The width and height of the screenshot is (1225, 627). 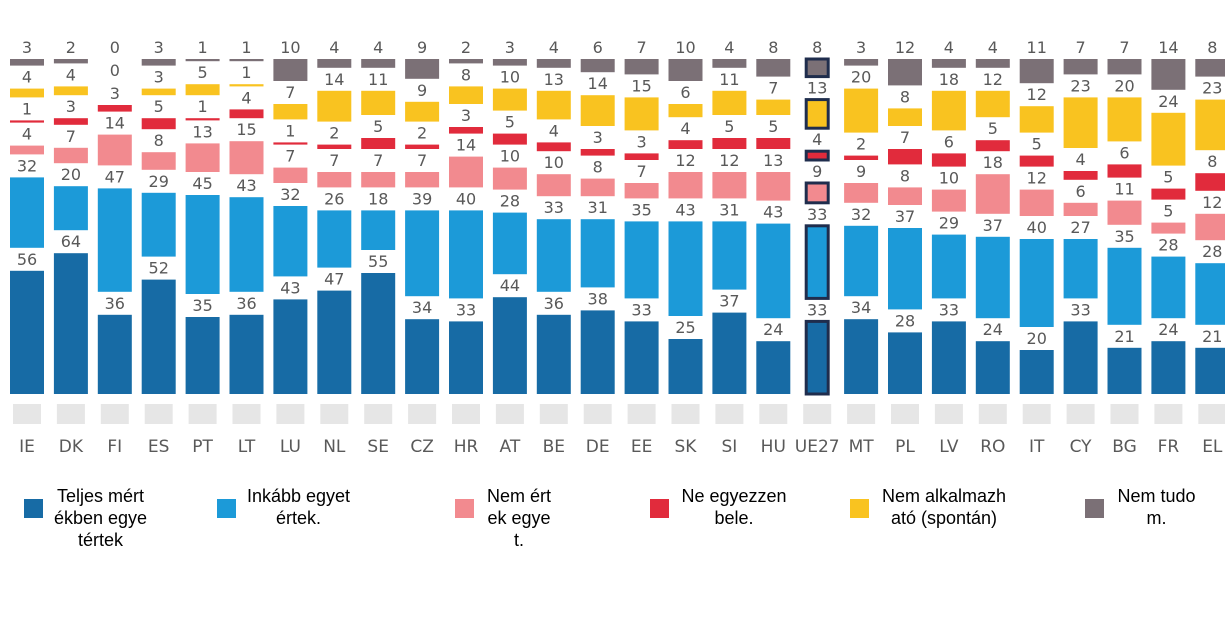 What do you see at coordinates (949, 447) in the screenshot?
I see `x-tick-label: LV` at bounding box center [949, 447].